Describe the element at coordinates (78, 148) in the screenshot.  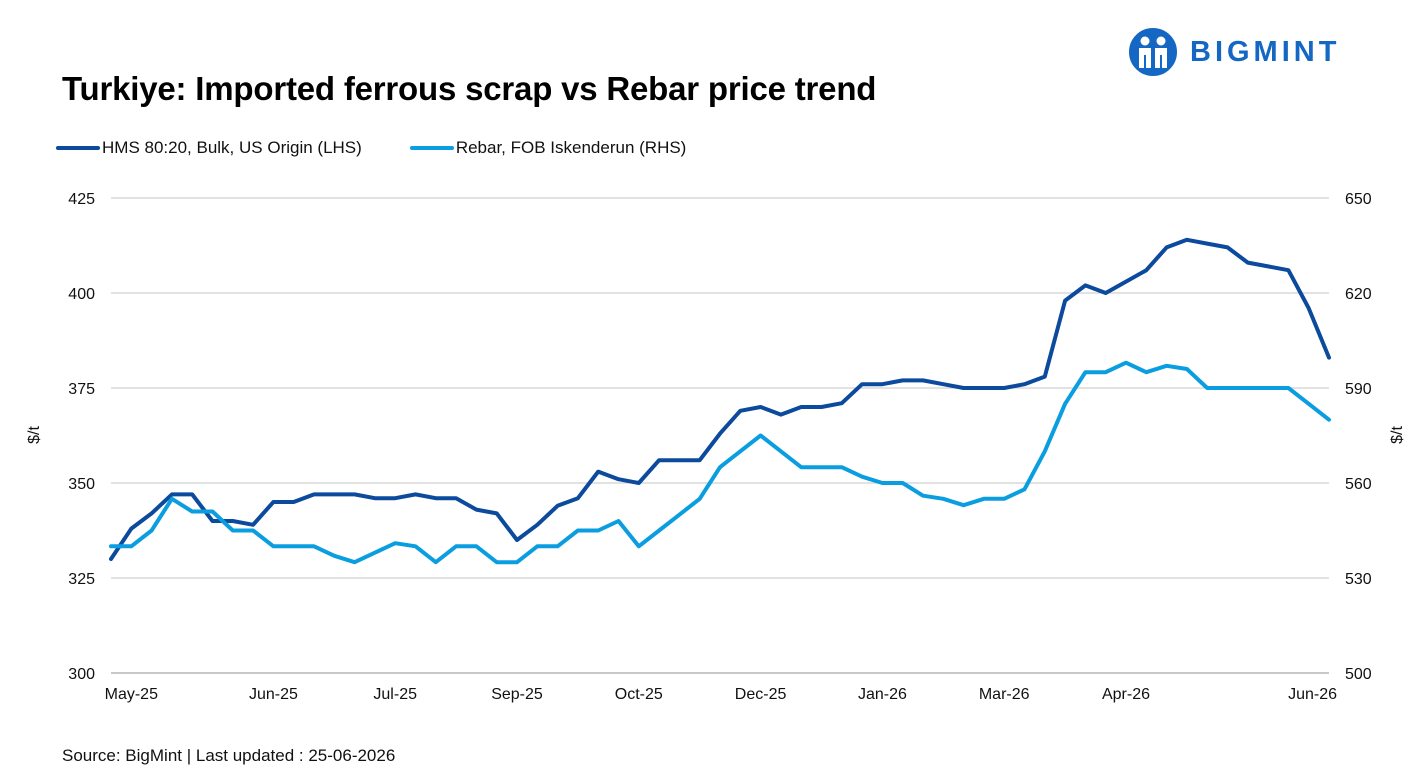
I see `legend-swatch-hms` at that location.